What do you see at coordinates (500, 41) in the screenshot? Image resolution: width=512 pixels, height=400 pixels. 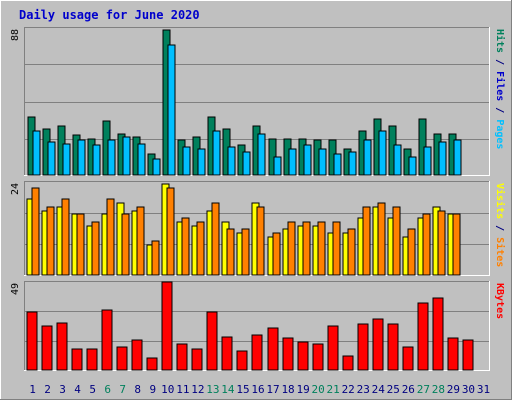 I see `series-axis-label-part: Hits` at bounding box center [500, 41].